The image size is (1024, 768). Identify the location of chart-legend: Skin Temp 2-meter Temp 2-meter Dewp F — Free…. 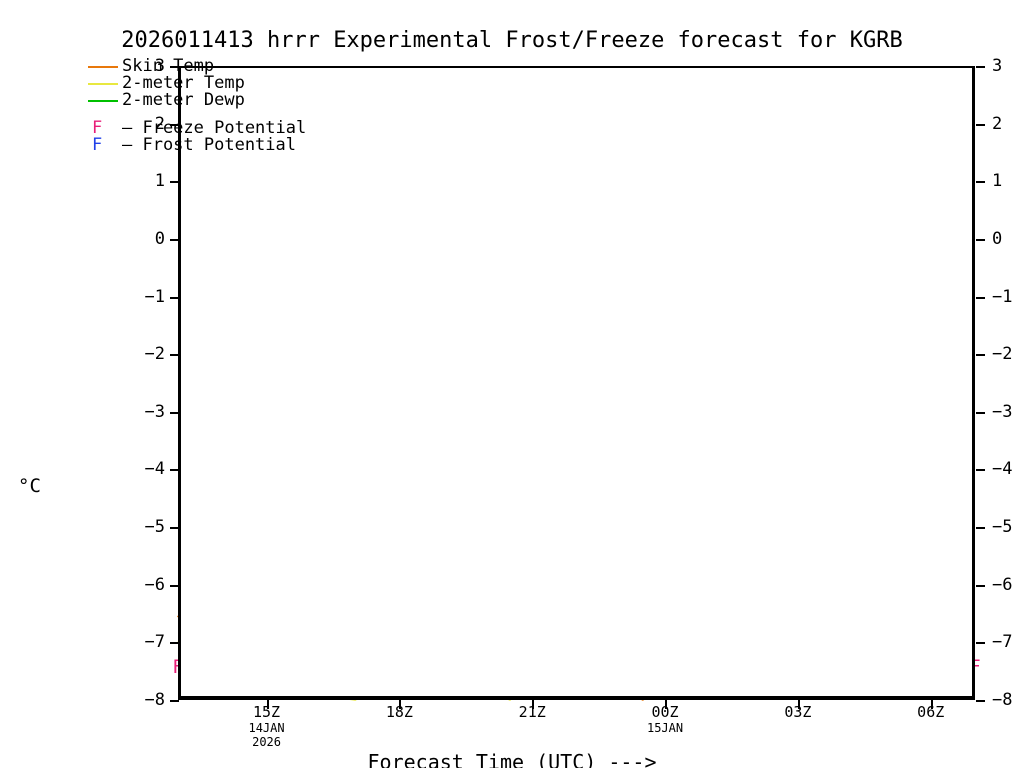
(253, 106).